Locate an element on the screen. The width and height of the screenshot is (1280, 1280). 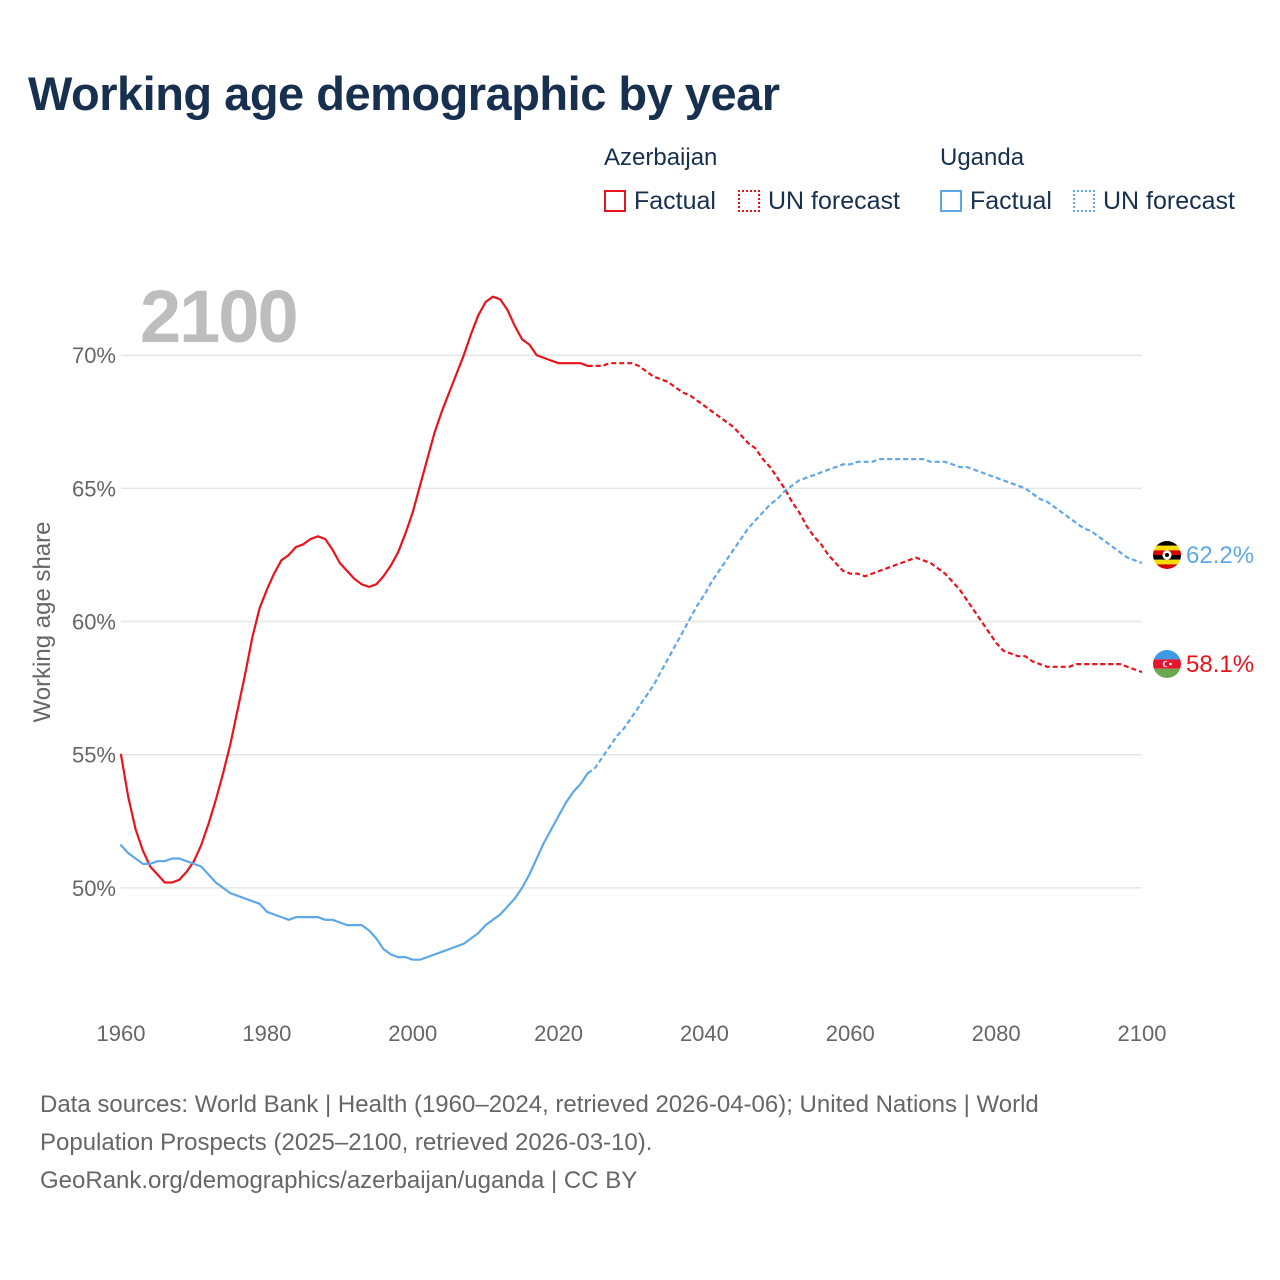
legend-uganda-forecast: UN forecast is located at coordinates (1154, 201).